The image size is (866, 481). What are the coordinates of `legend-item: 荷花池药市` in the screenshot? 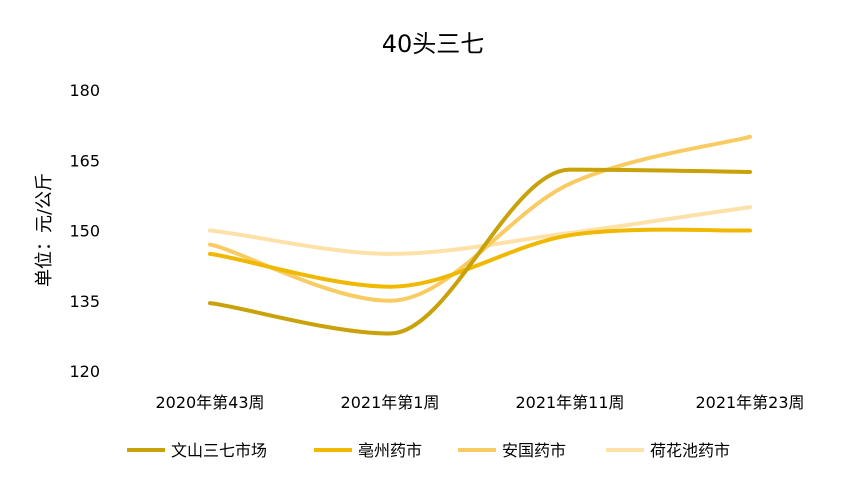 It's located at (668, 450).